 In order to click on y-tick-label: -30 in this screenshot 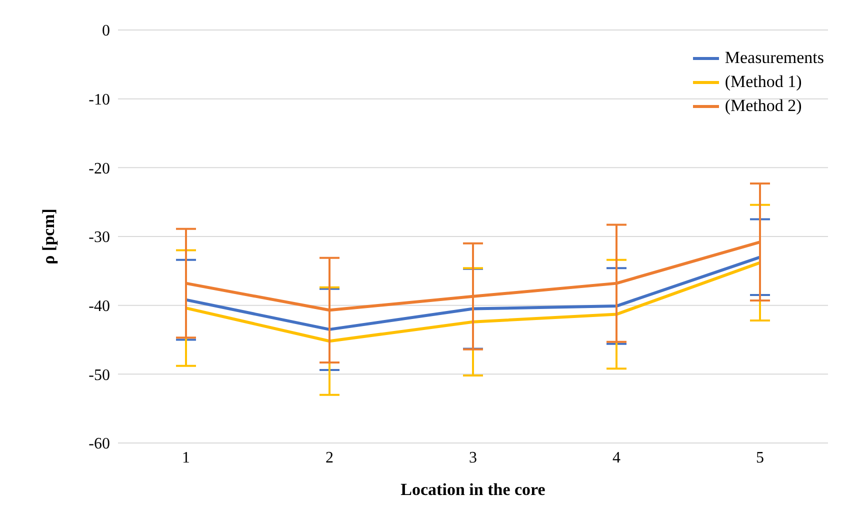, I will do `click(99, 237)`.